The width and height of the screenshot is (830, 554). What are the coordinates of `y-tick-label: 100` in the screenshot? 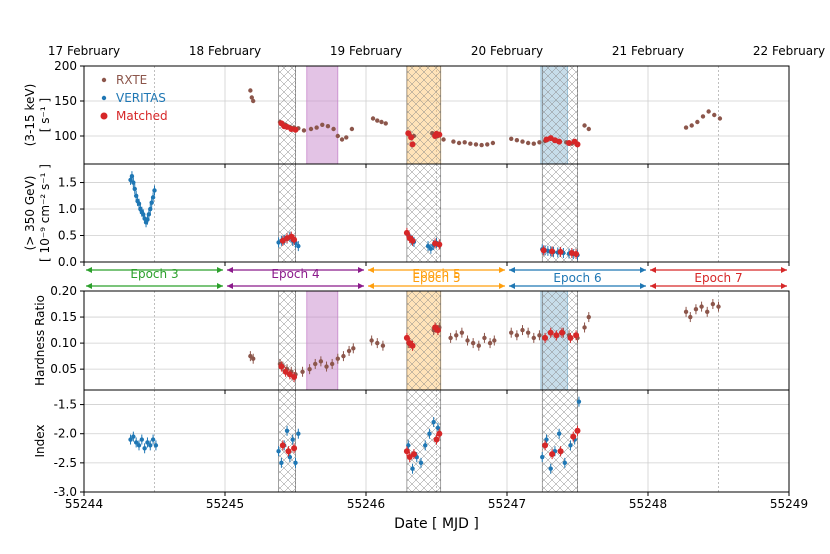 It's located at (65, 136).